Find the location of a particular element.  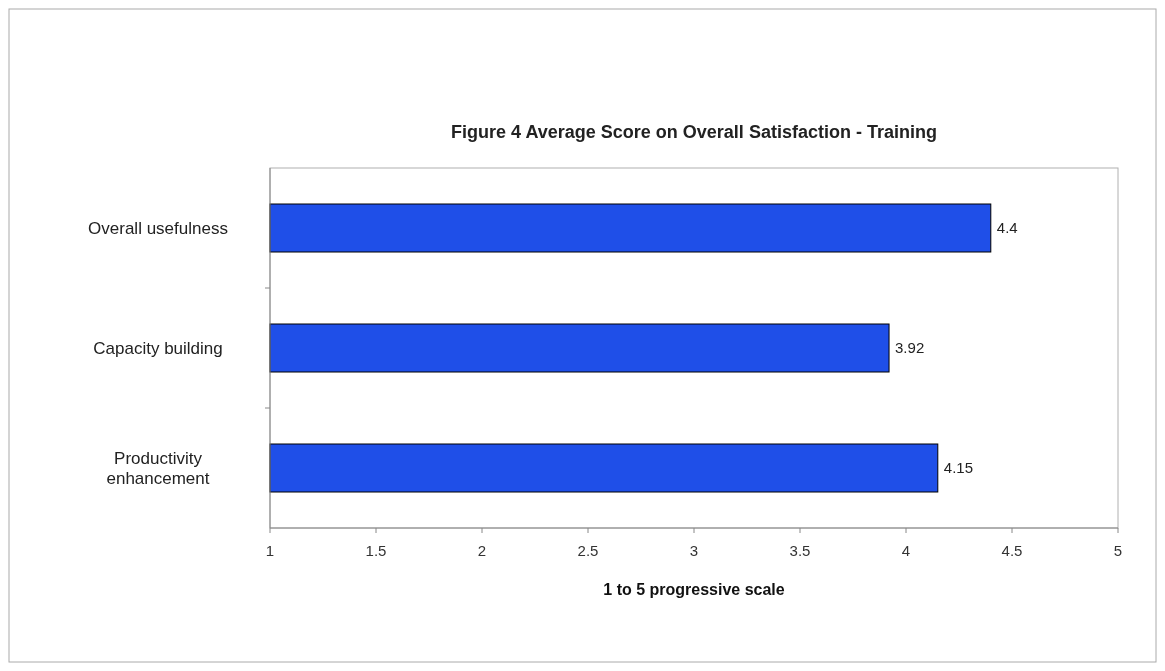

data-label: 3.92 is located at coordinates (910, 348).